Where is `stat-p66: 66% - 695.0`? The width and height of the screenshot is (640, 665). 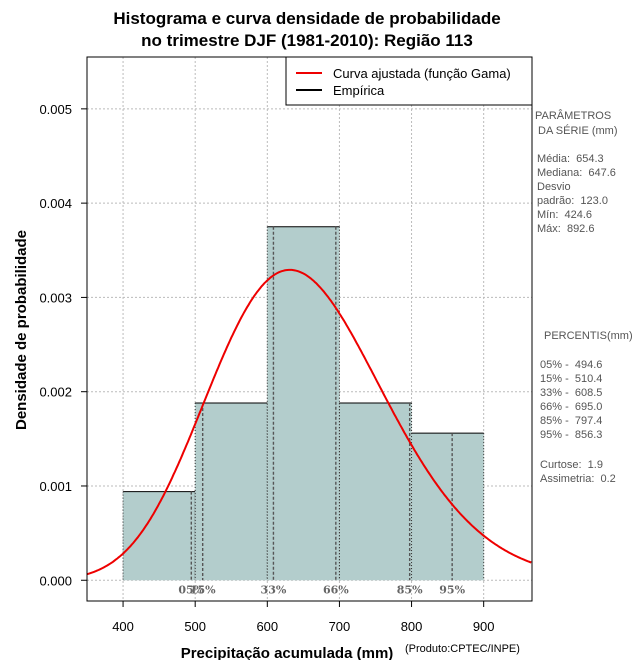
stat-p66: 66% - 695.0 is located at coordinates (571, 407).